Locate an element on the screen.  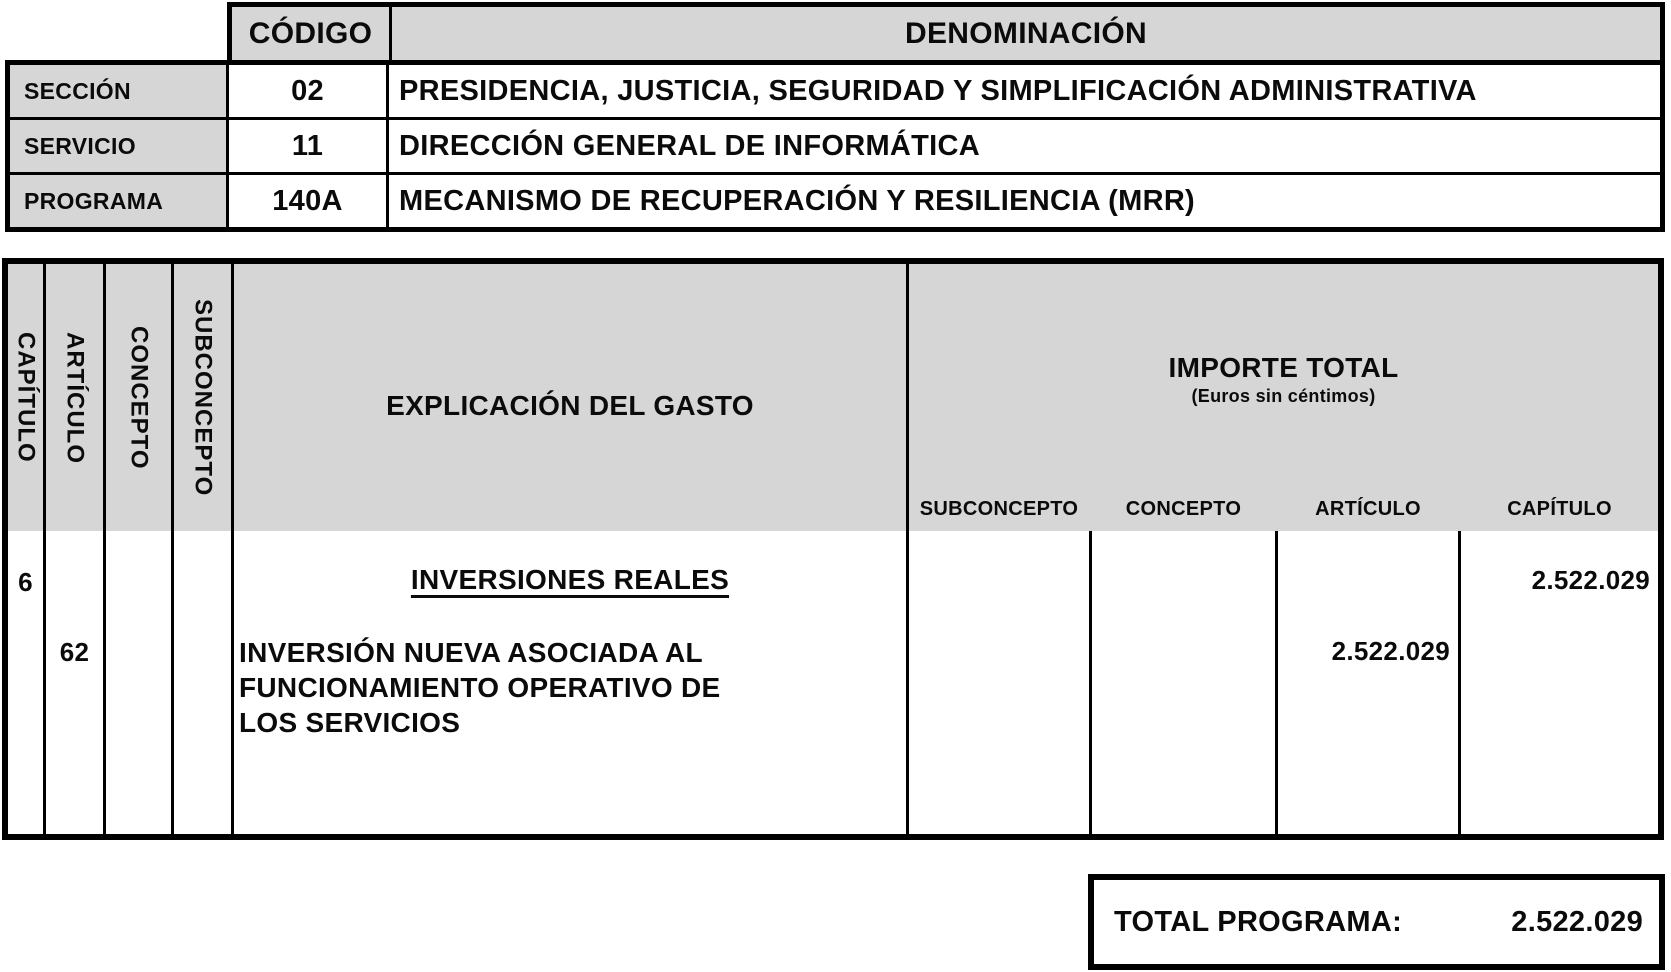
amount-capitulo-value: 2.522.029 is located at coordinates (1590, 580).